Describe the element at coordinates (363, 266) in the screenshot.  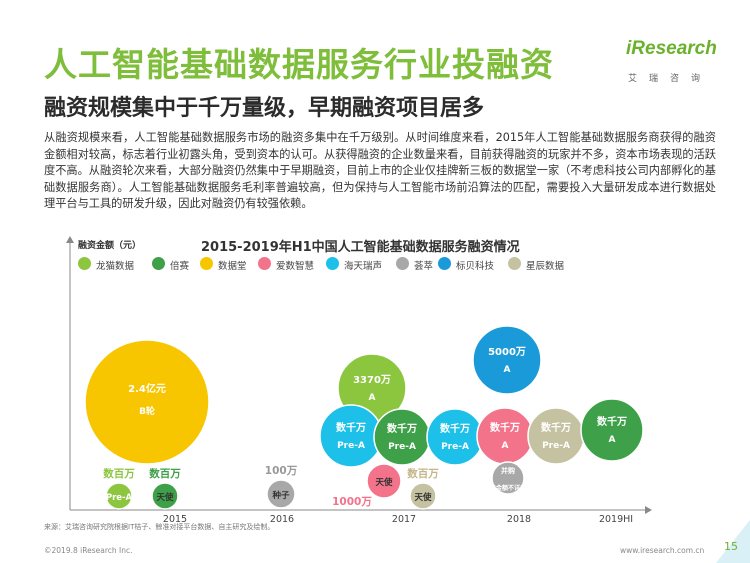
I see `legend-label: 海天瑞声` at that location.